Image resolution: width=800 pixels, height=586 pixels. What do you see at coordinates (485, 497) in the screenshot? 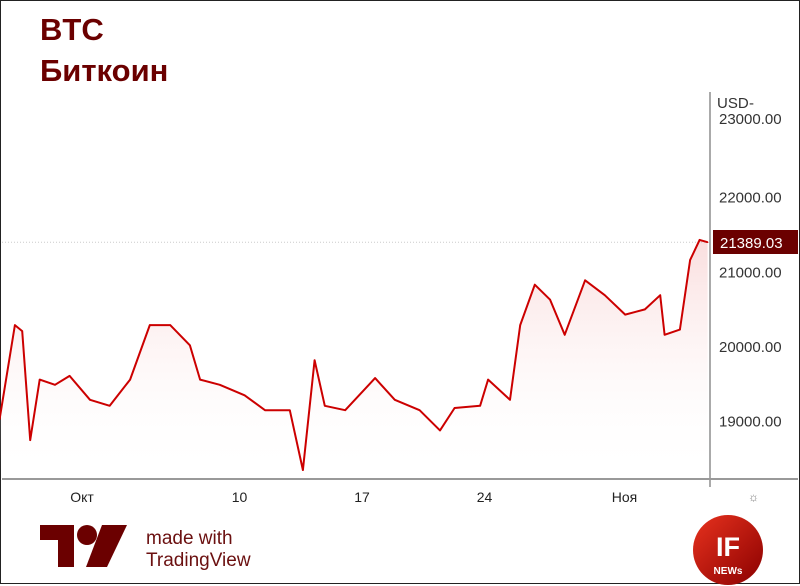
I see `x-tick-label: 24` at bounding box center [485, 497].